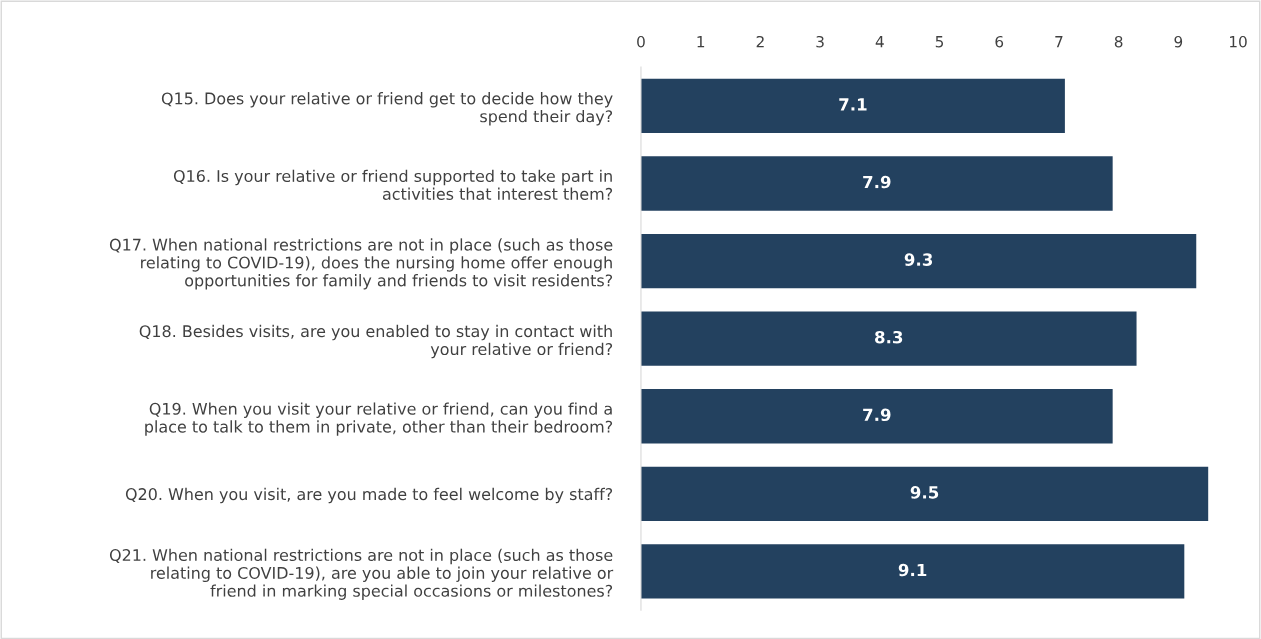 This screenshot has height=639, width=1261. I want to click on data-label: 9.5, so click(924, 492).